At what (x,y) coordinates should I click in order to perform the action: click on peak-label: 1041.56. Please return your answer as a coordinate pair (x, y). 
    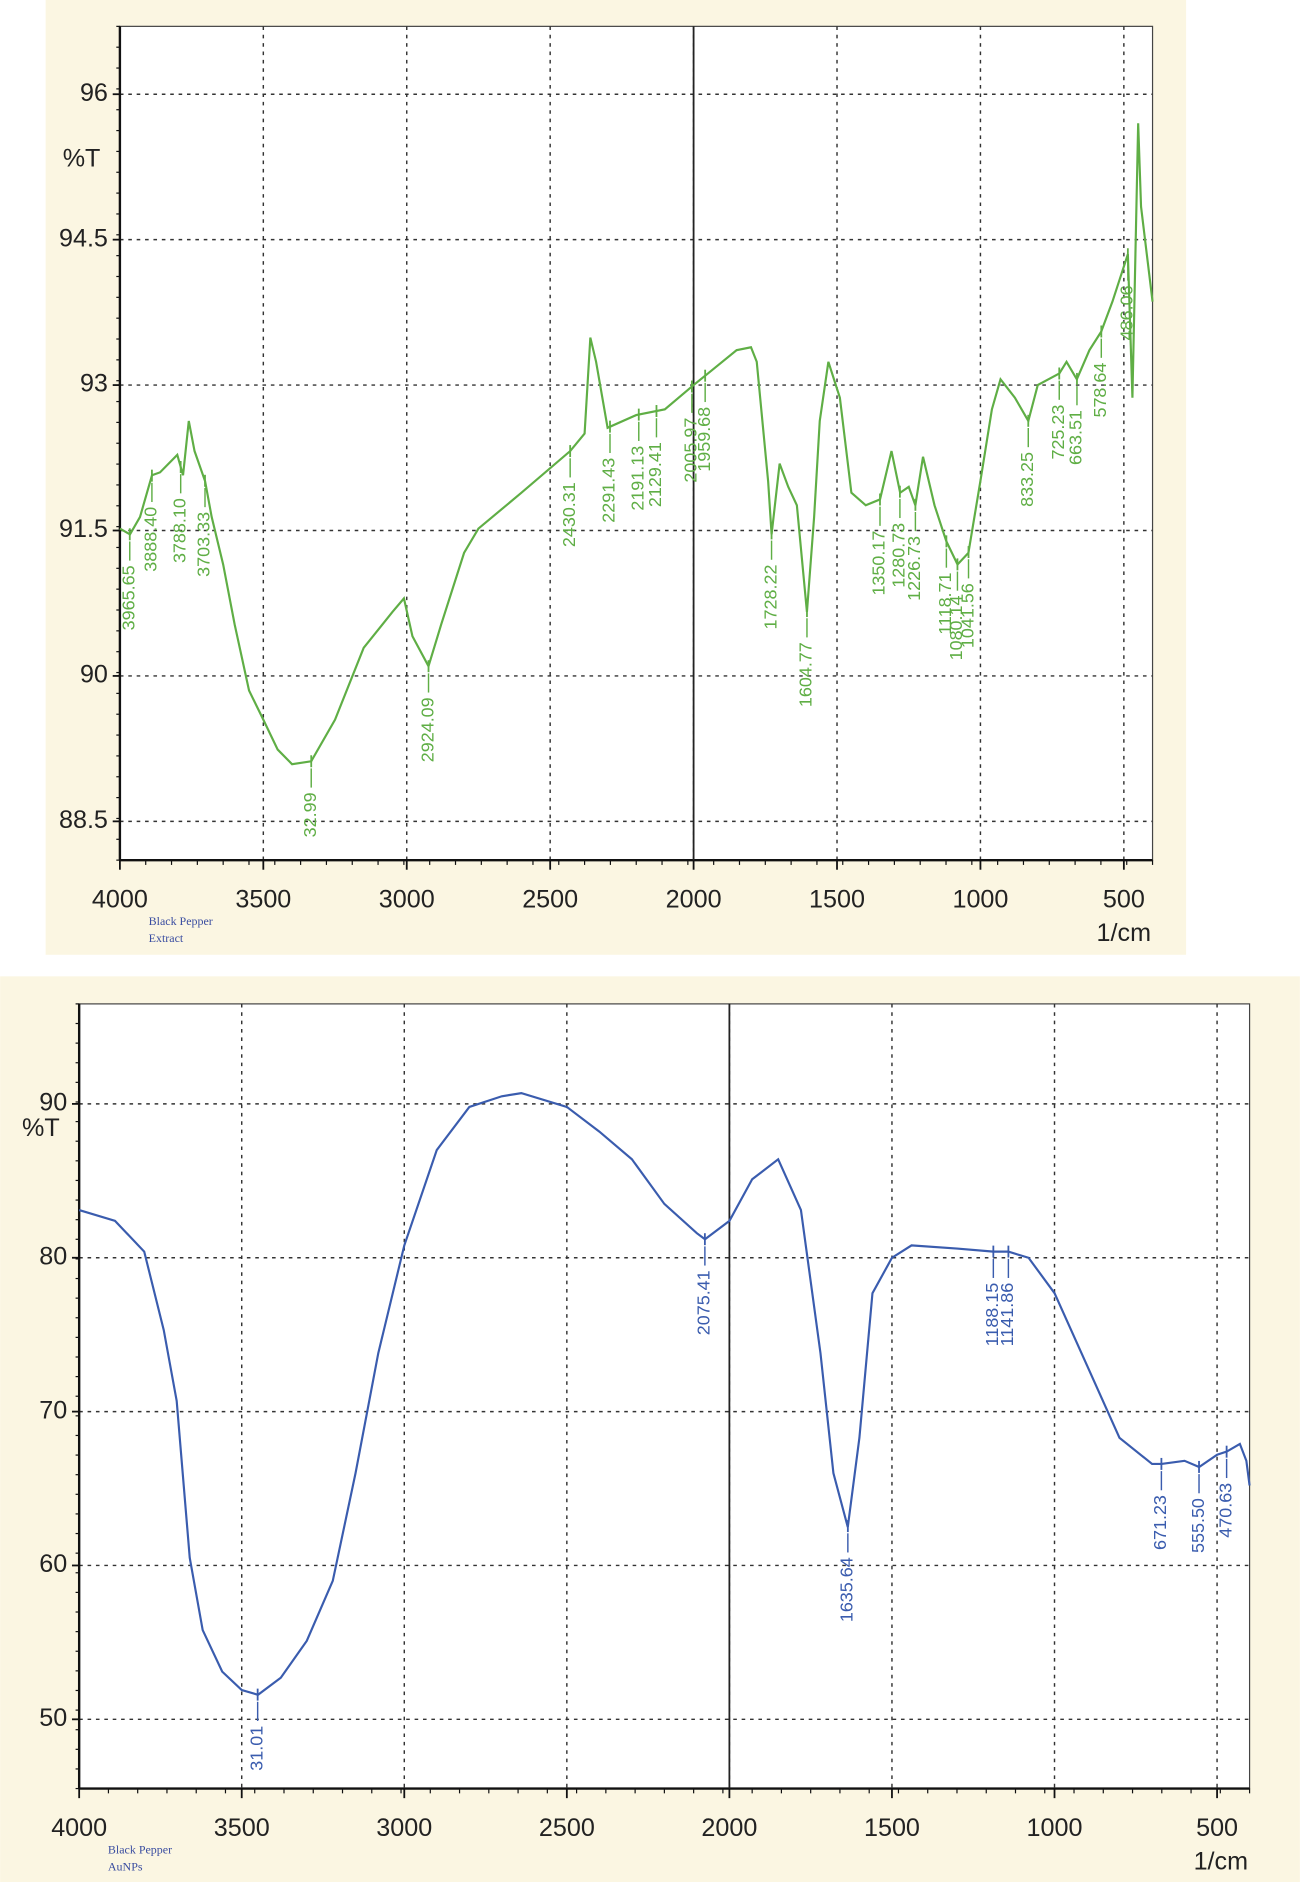
    Looking at the image, I should click on (967, 615).